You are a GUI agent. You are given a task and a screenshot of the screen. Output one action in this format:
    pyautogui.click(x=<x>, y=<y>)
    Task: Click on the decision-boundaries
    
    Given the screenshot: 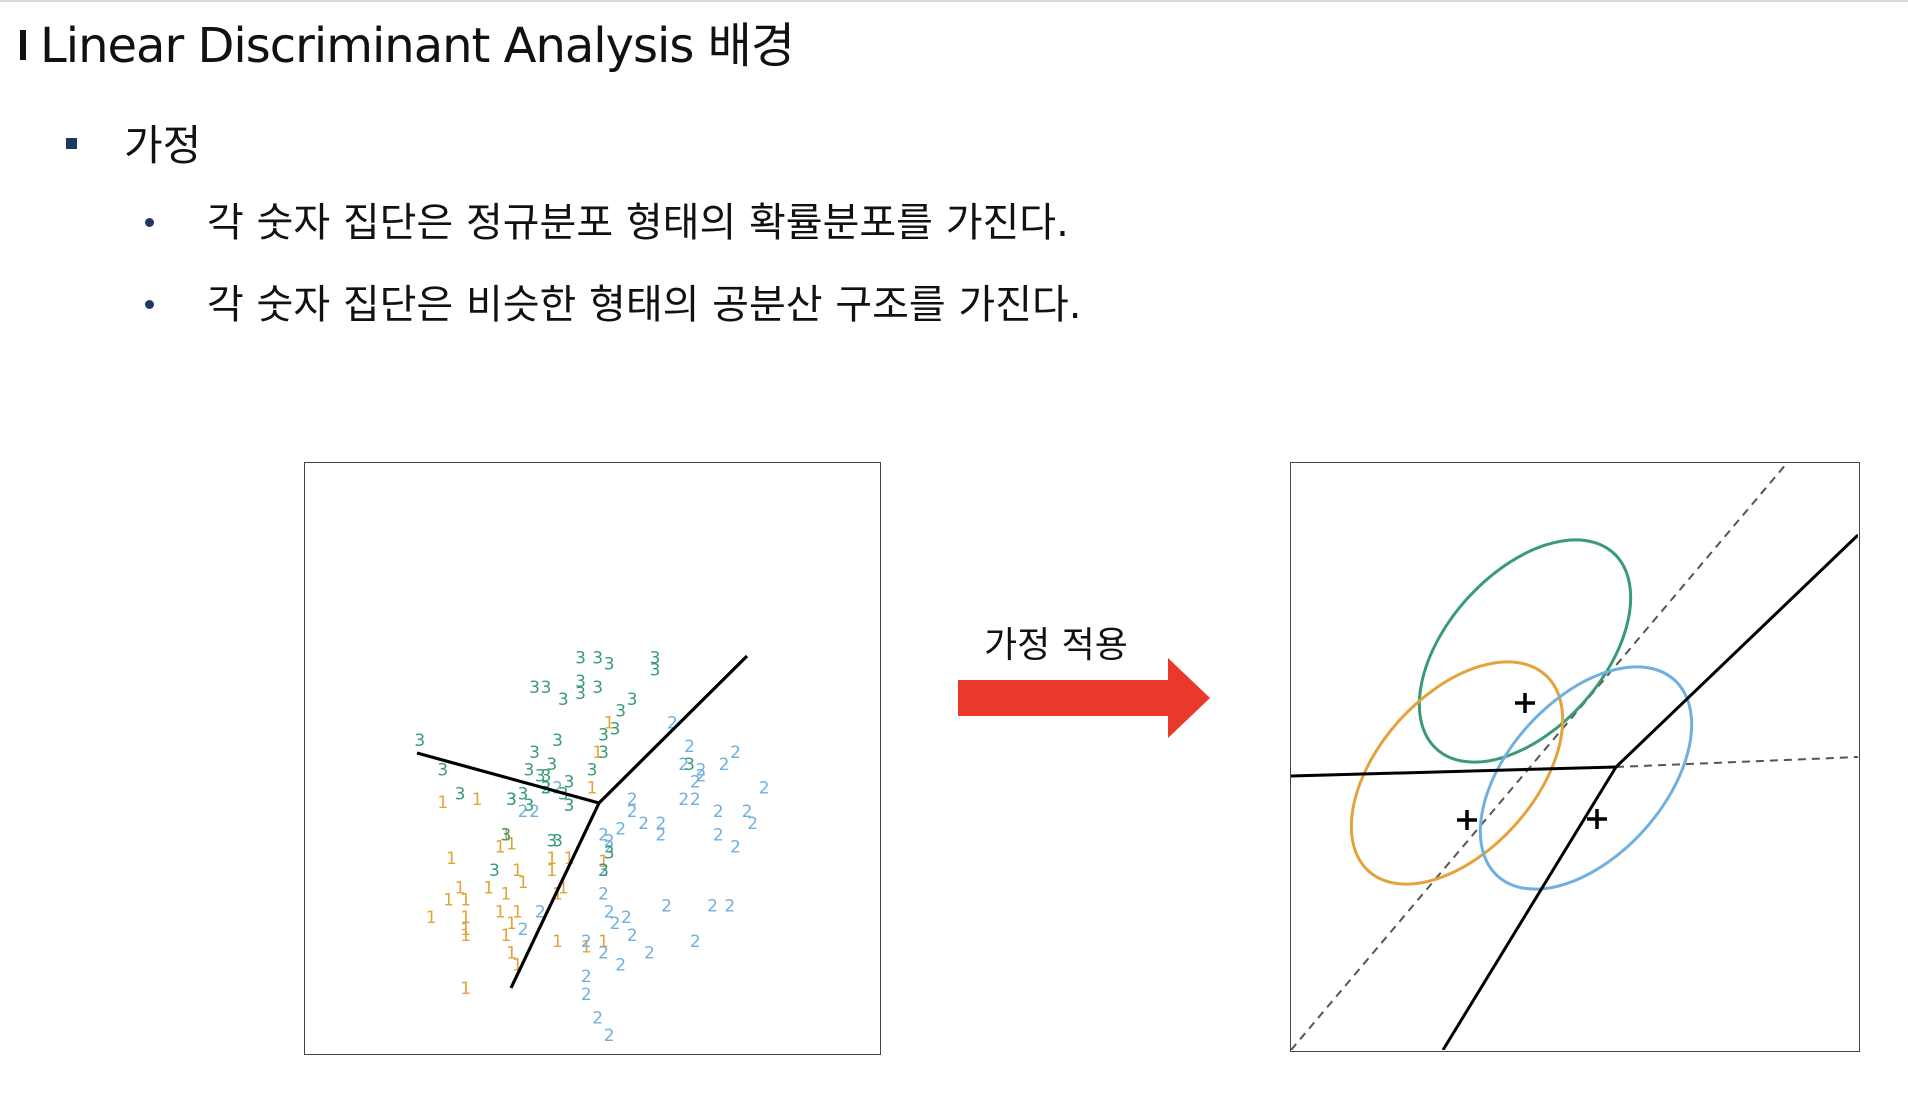 What is the action you would take?
    pyautogui.click(x=582, y=821)
    